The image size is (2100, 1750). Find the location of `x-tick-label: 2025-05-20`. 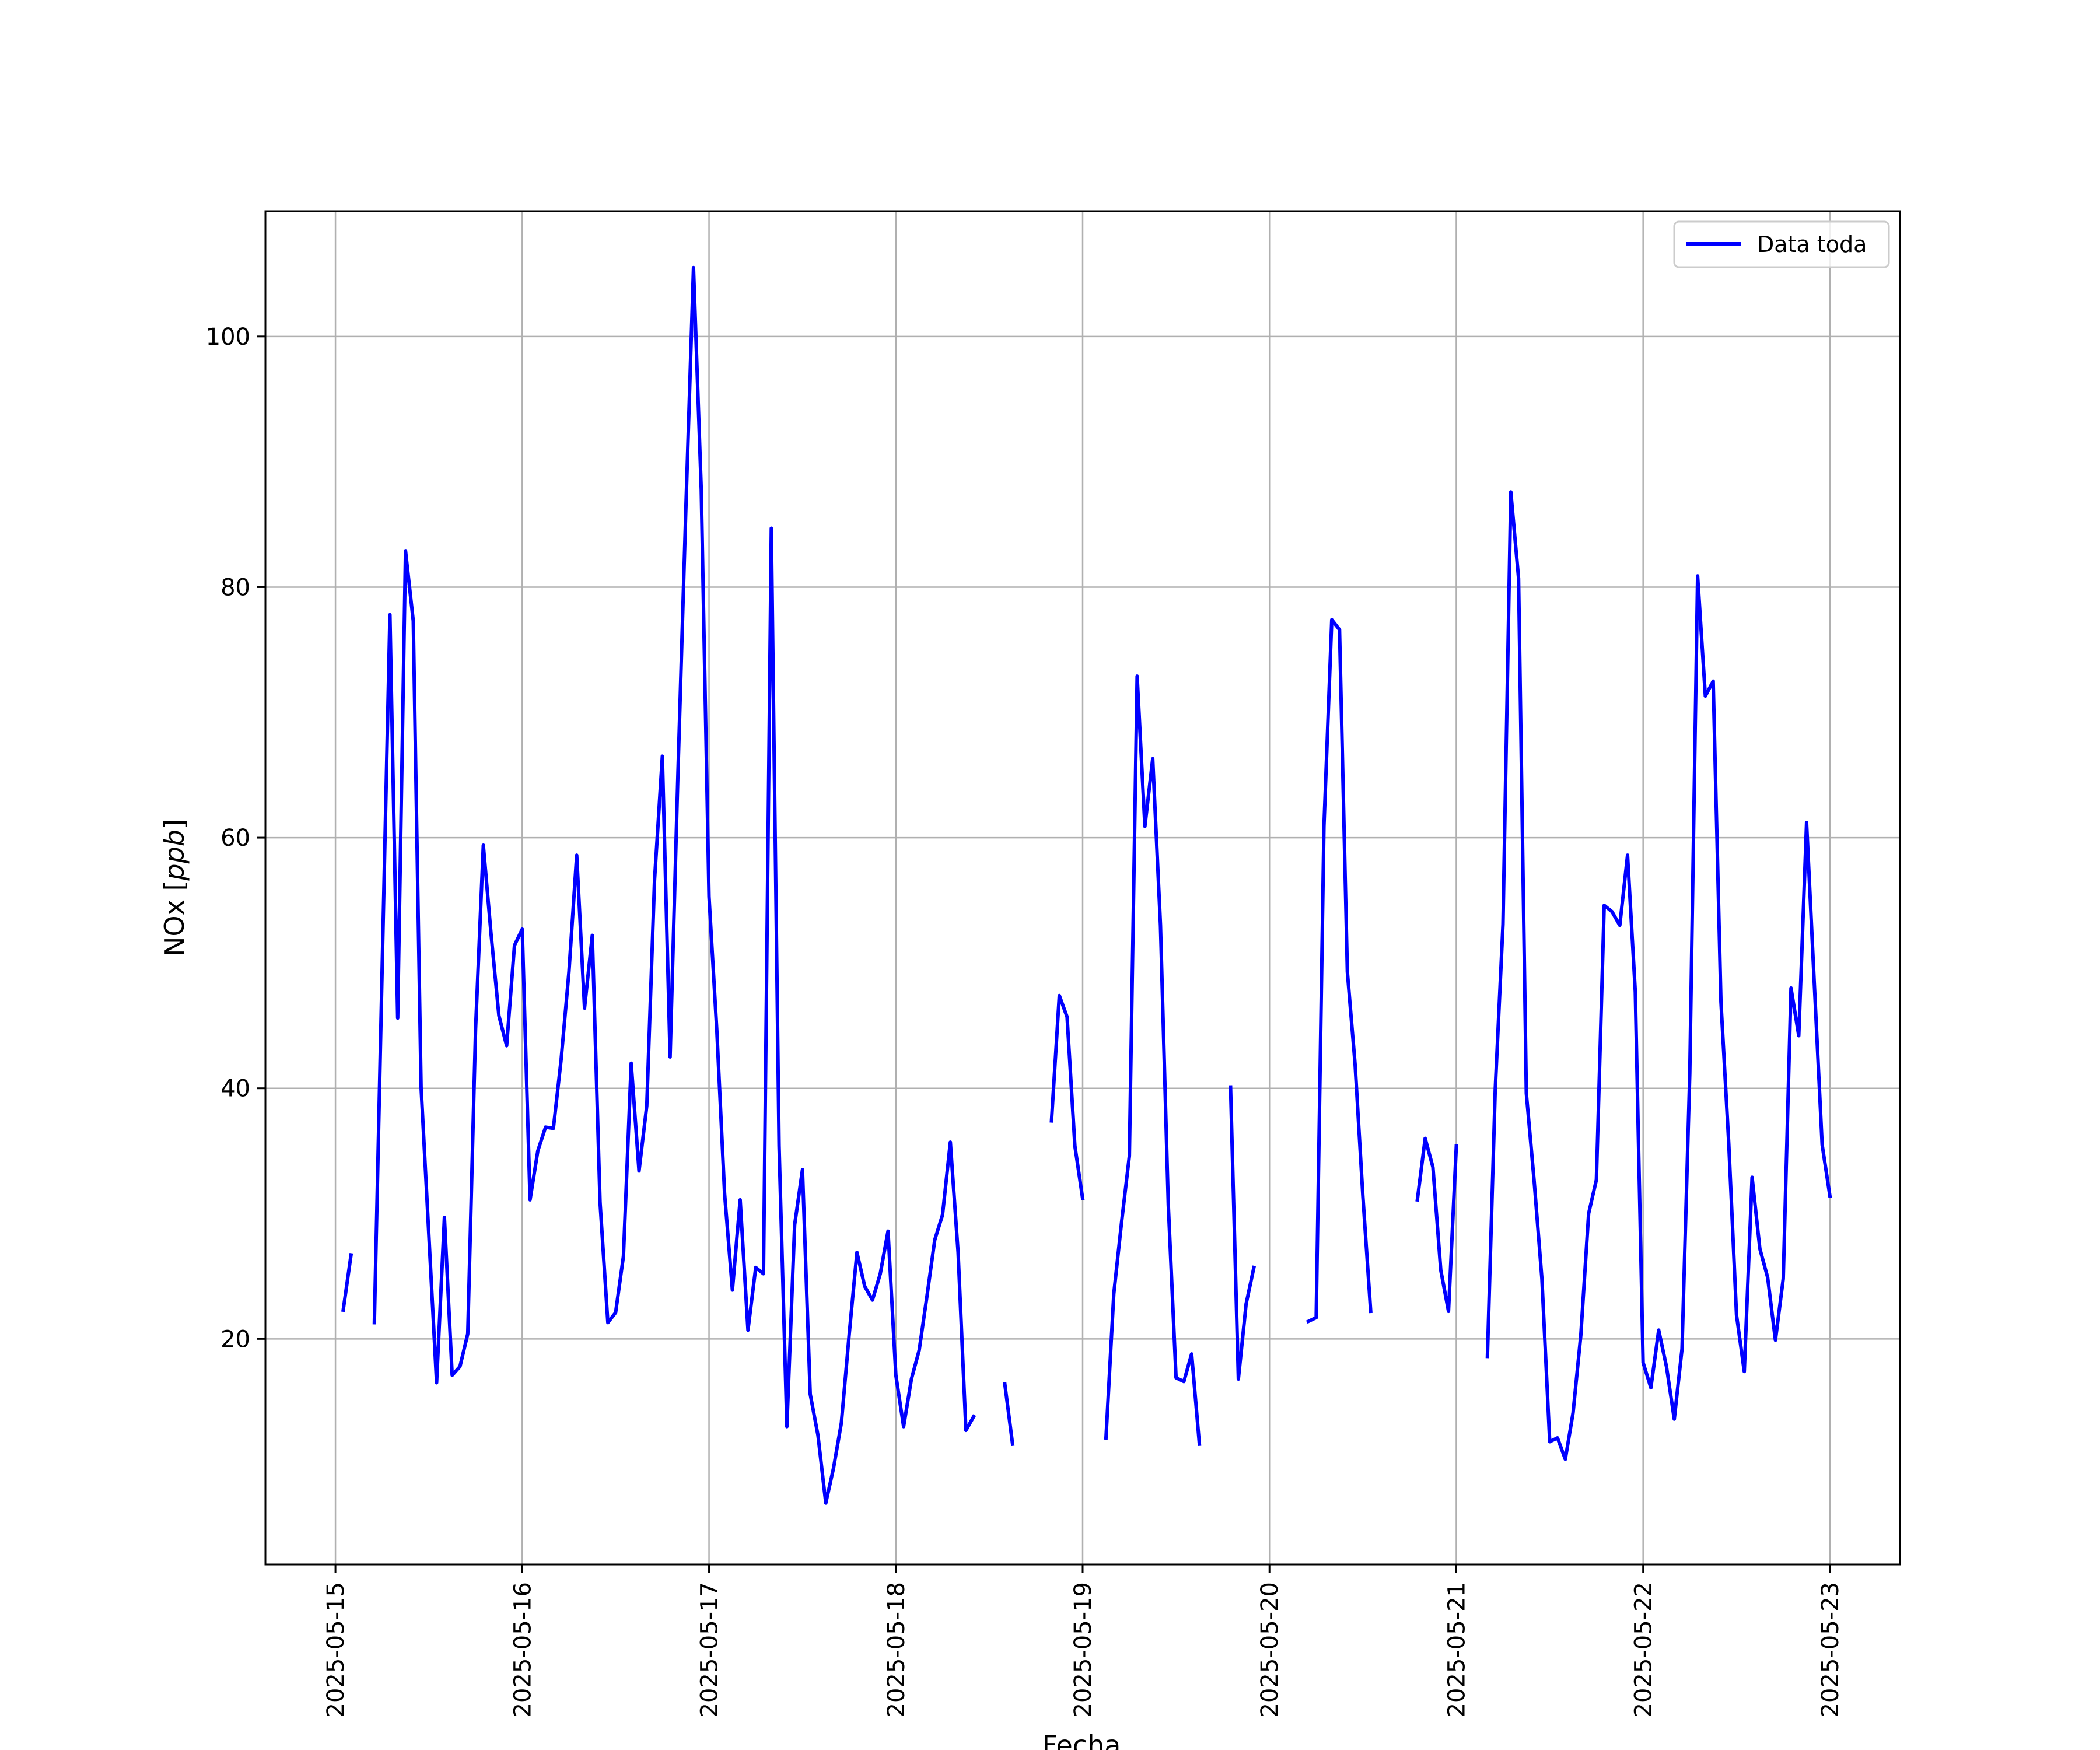

x-tick-label: 2025-05-20 is located at coordinates (1269, 1650).